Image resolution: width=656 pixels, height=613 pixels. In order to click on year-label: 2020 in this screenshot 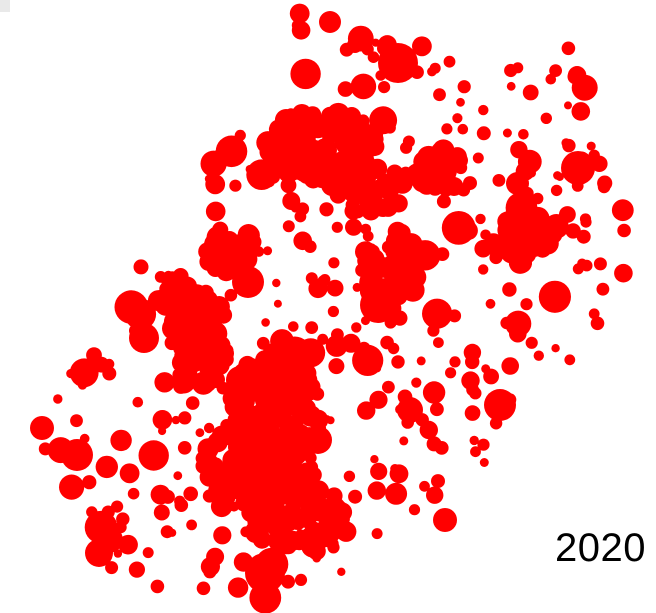, I will do `click(600, 548)`.